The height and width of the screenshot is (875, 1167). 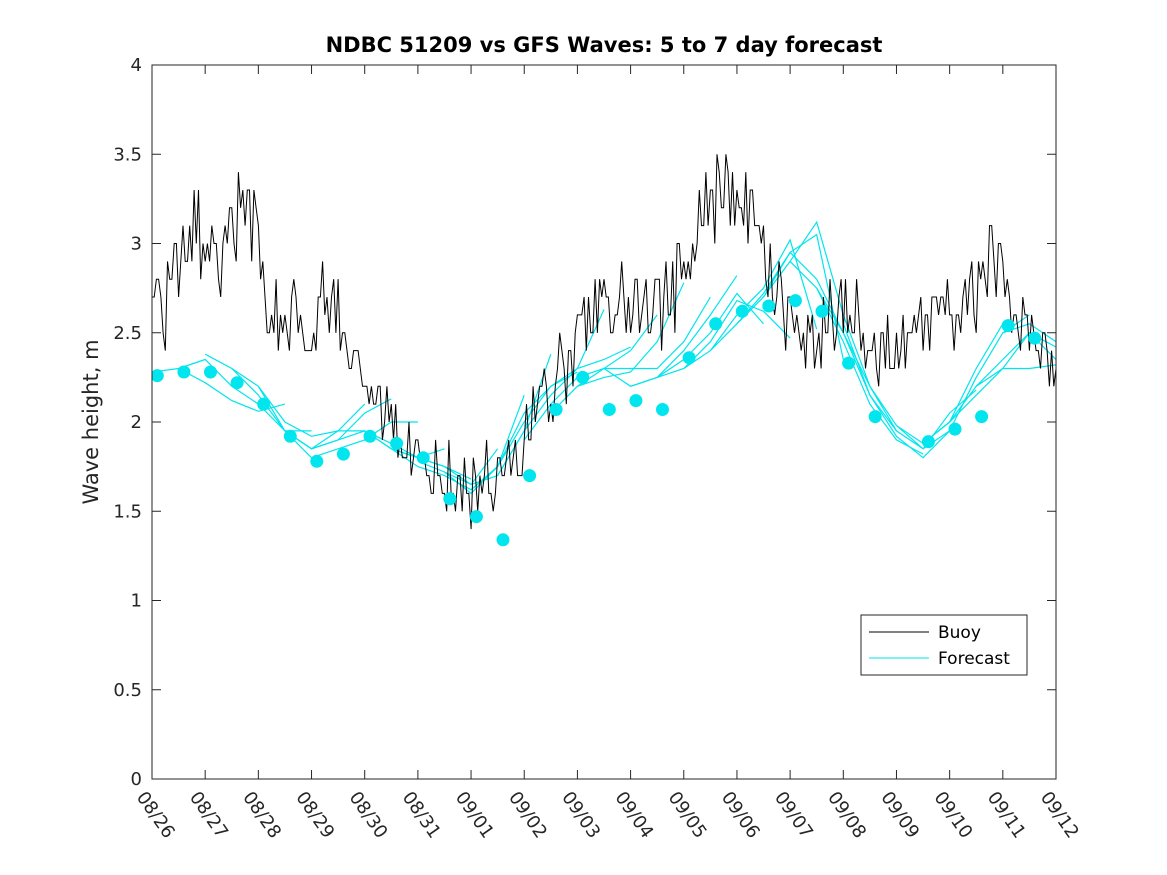 What do you see at coordinates (127, 690) in the screenshot?
I see `y-tick-label: 0.5` at bounding box center [127, 690].